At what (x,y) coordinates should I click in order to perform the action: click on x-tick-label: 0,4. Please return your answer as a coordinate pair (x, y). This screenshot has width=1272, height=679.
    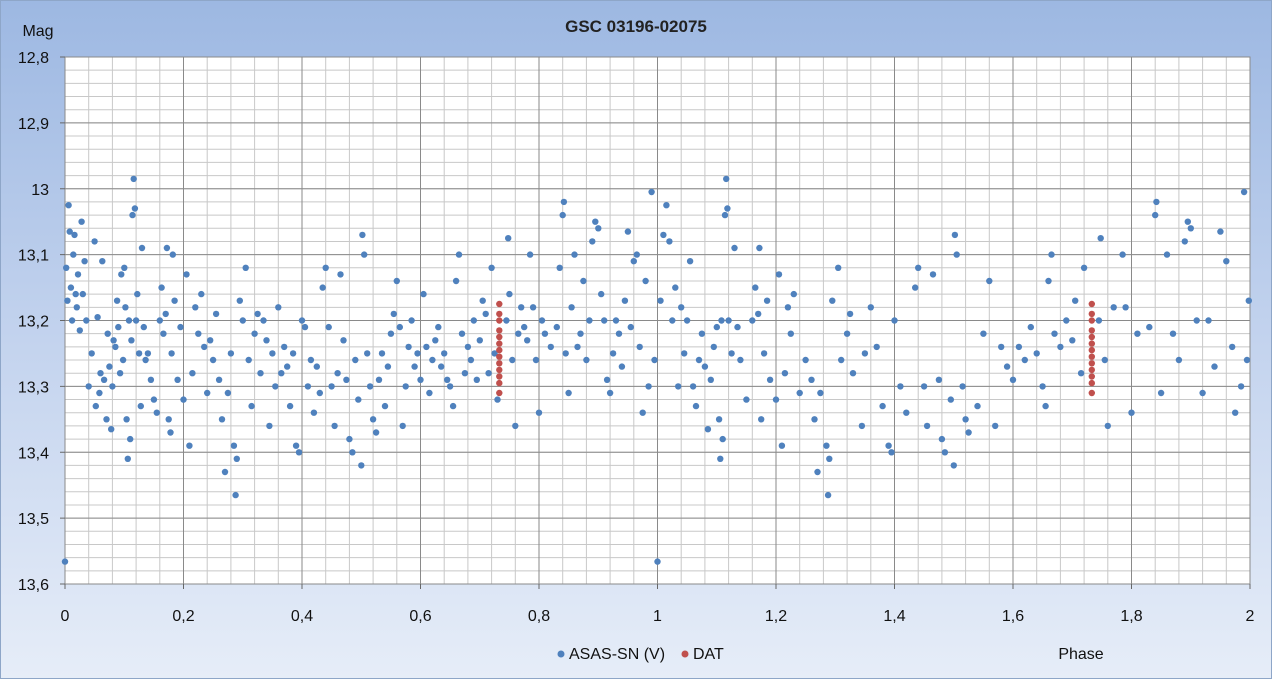
    Looking at the image, I should click on (302, 616).